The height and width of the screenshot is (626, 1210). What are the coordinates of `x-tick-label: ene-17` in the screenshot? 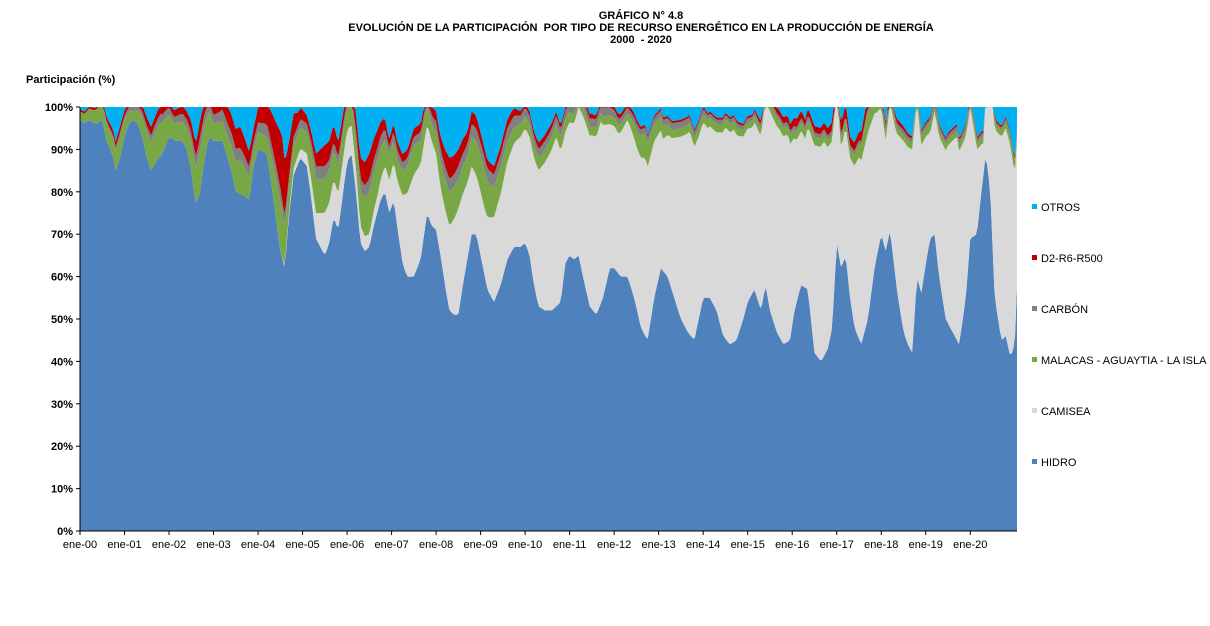 It's located at (837, 545).